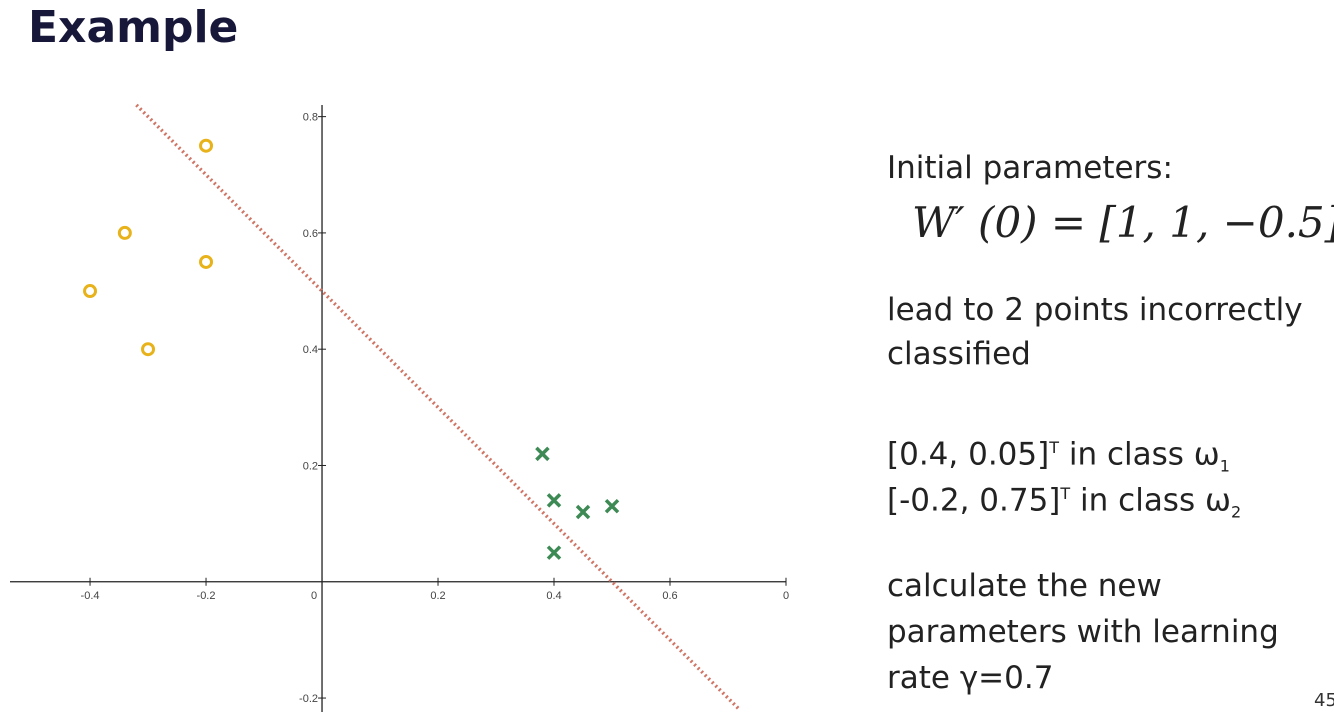  Describe the element at coordinates (1024, 586) in the screenshot. I see `text-line: calculate the new` at that location.